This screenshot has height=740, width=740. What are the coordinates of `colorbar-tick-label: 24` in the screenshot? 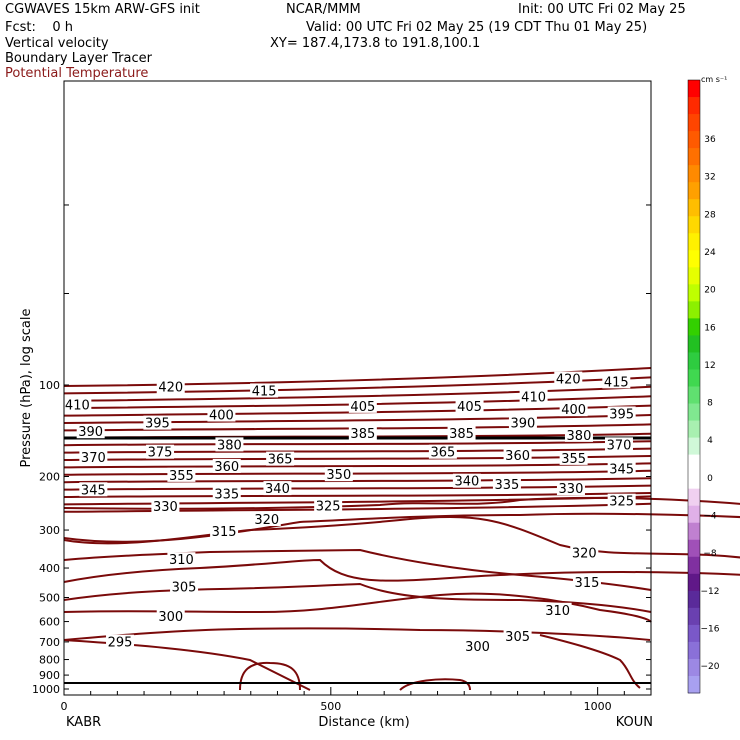 It's located at (710, 253).